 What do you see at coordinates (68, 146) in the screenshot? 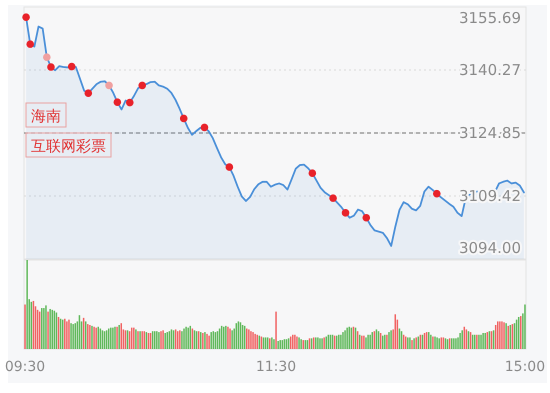
I see `annotation: 互联网彩票` at bounding box center [68, 146].